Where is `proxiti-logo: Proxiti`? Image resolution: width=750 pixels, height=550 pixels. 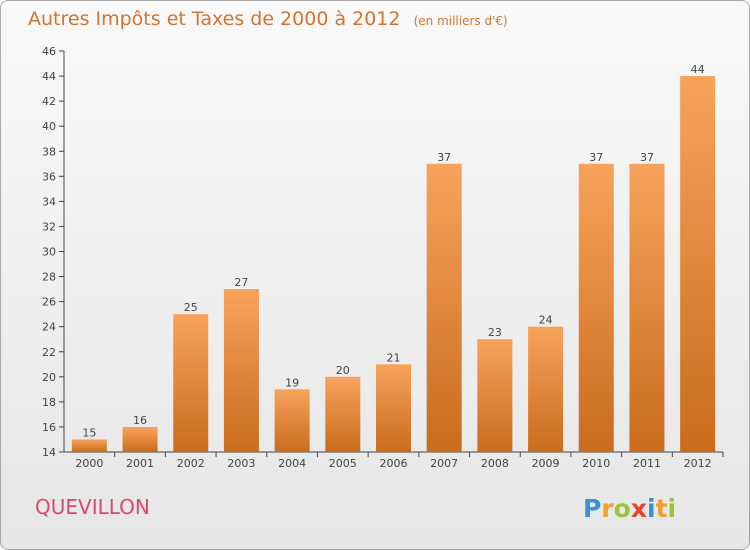
proxiti-logo: Proxiti is located at coordinates (629, 508).